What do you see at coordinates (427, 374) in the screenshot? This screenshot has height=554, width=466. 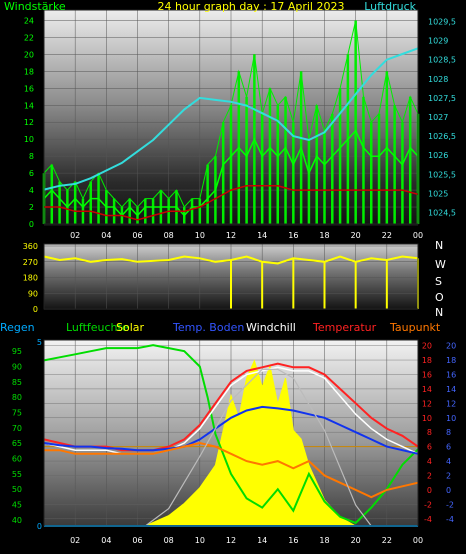 I see `temp-tick-label: 16` at bounding box center [427, 374].